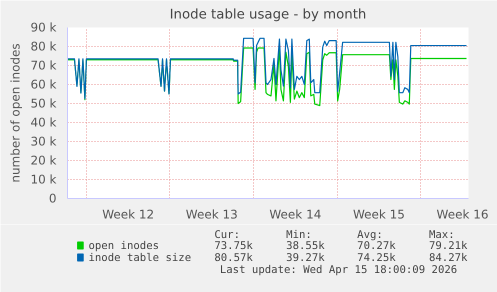  I want to click on y-tick-label: 60 k, so click(43, 85).